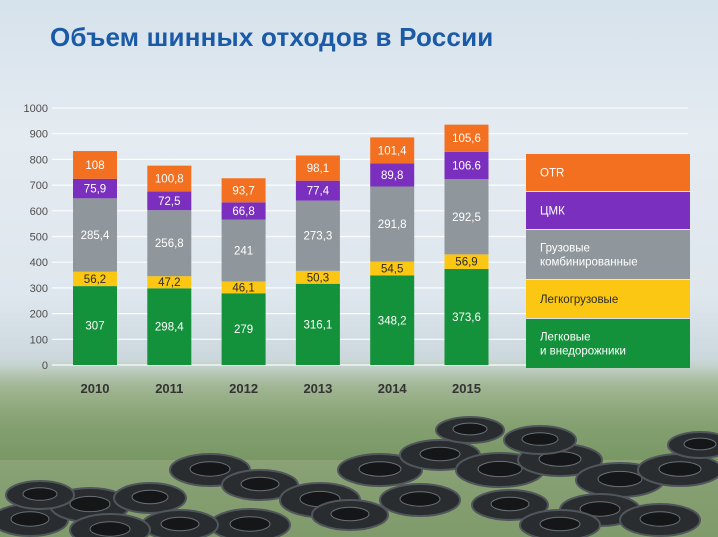 This screenshot has height=537, width=718. What do you see at coordinates (39, 186) in the screenshot?
I see `y-tick-label-700: 700` at bounding box center [39, 186].